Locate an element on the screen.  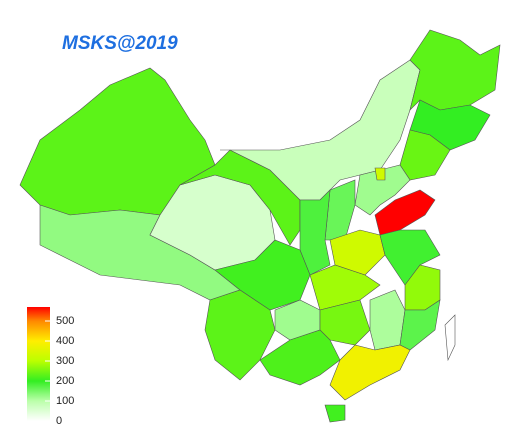
color-bar is located at coordinates (38, 364).